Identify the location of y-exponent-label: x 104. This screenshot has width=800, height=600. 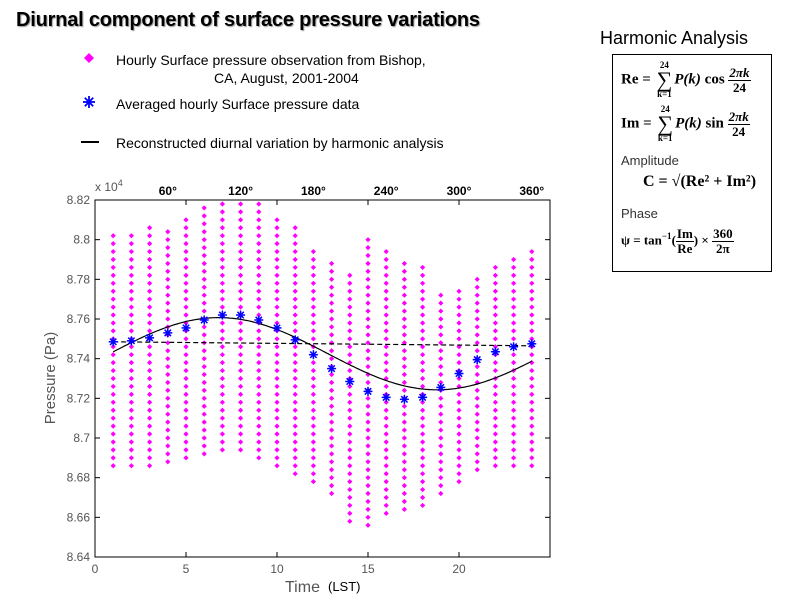
(109, 186).